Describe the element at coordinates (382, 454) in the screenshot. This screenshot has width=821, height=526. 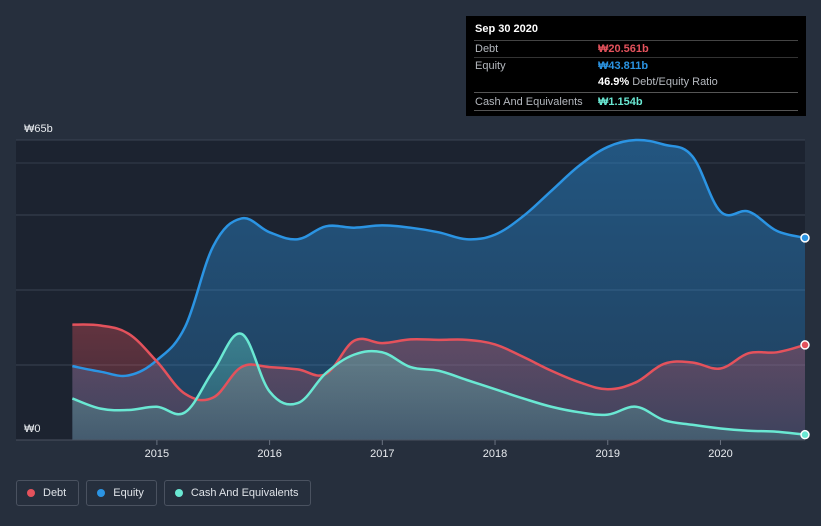
I see `x-tick-label: 2017` at that location.